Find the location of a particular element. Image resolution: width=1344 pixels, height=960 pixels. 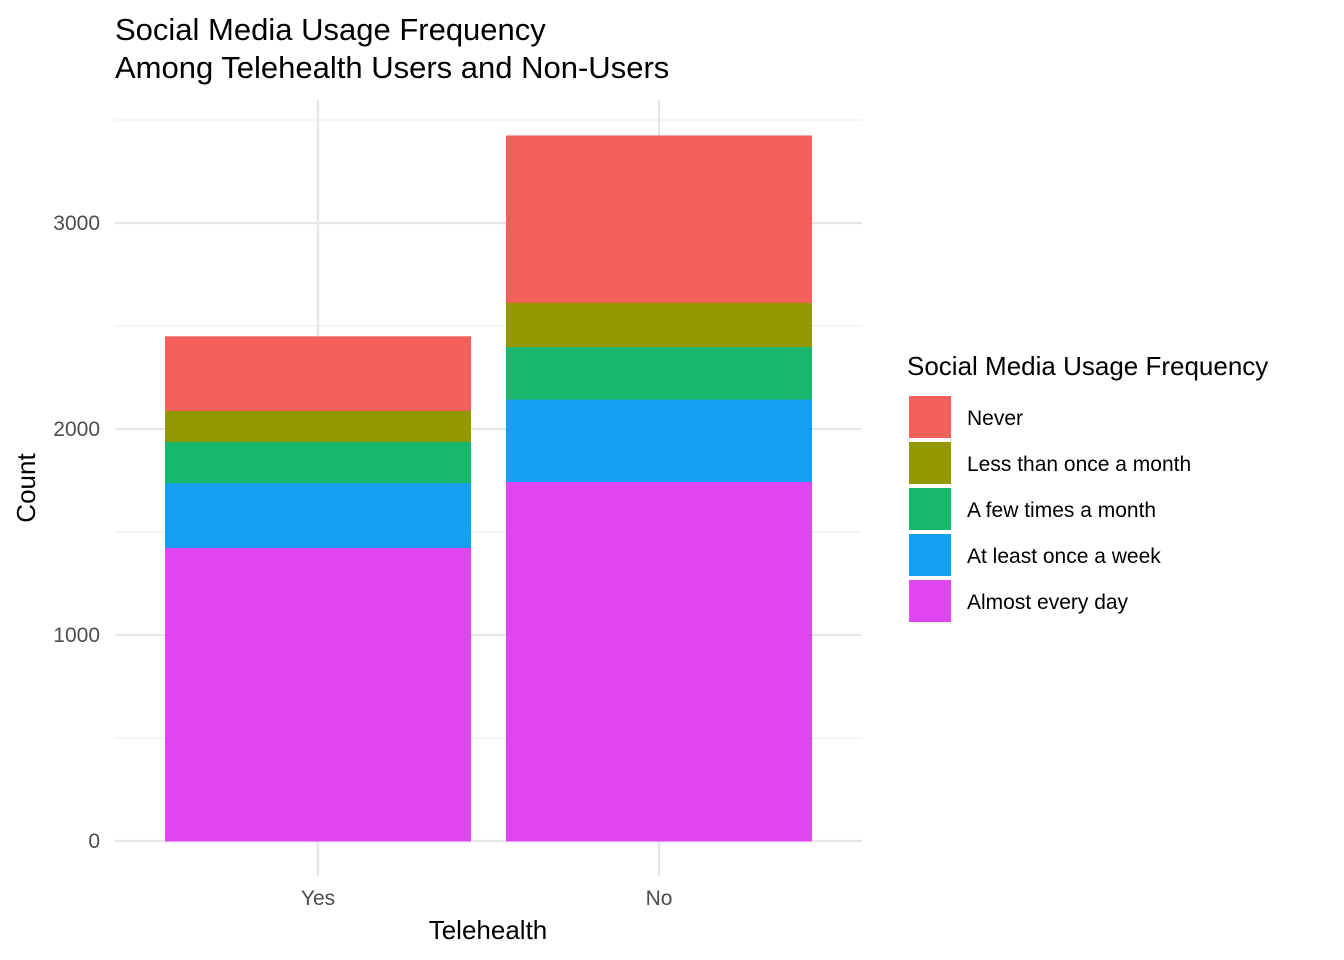

bar-no-at-least-once-a-week is located at coordinates (659, 441).